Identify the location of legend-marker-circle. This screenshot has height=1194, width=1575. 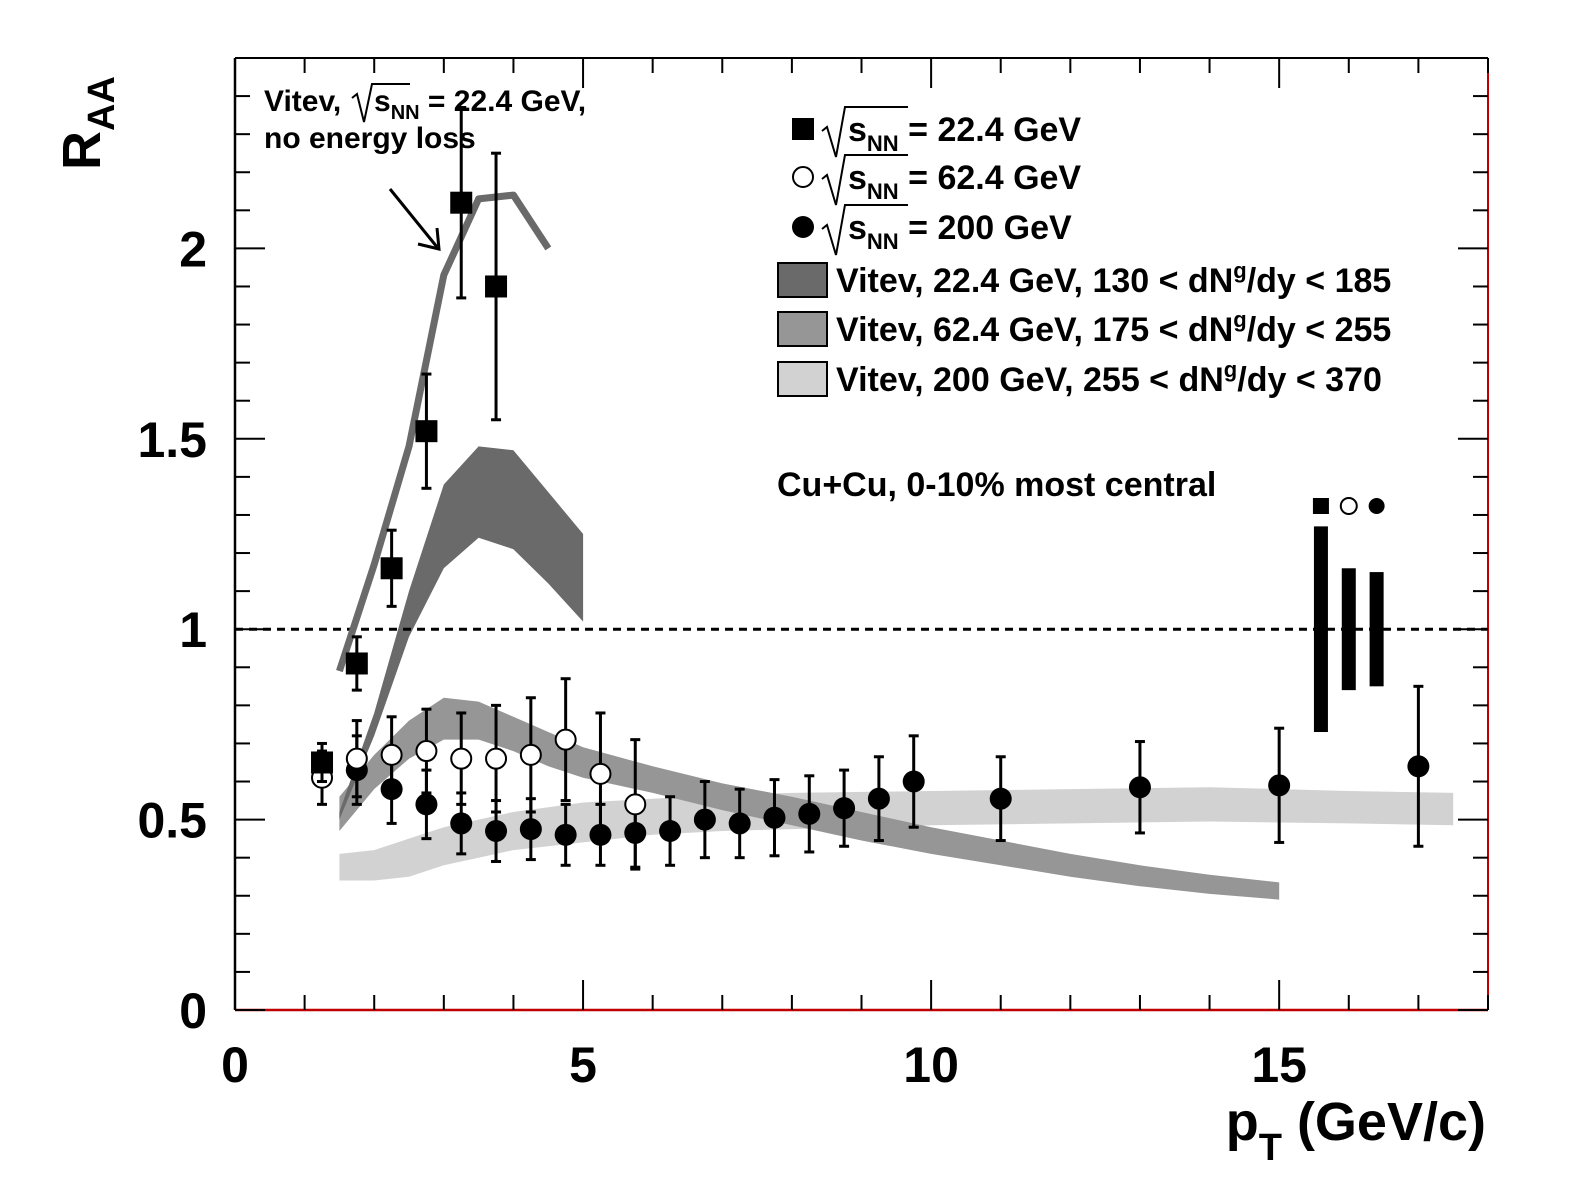
(803, 227).